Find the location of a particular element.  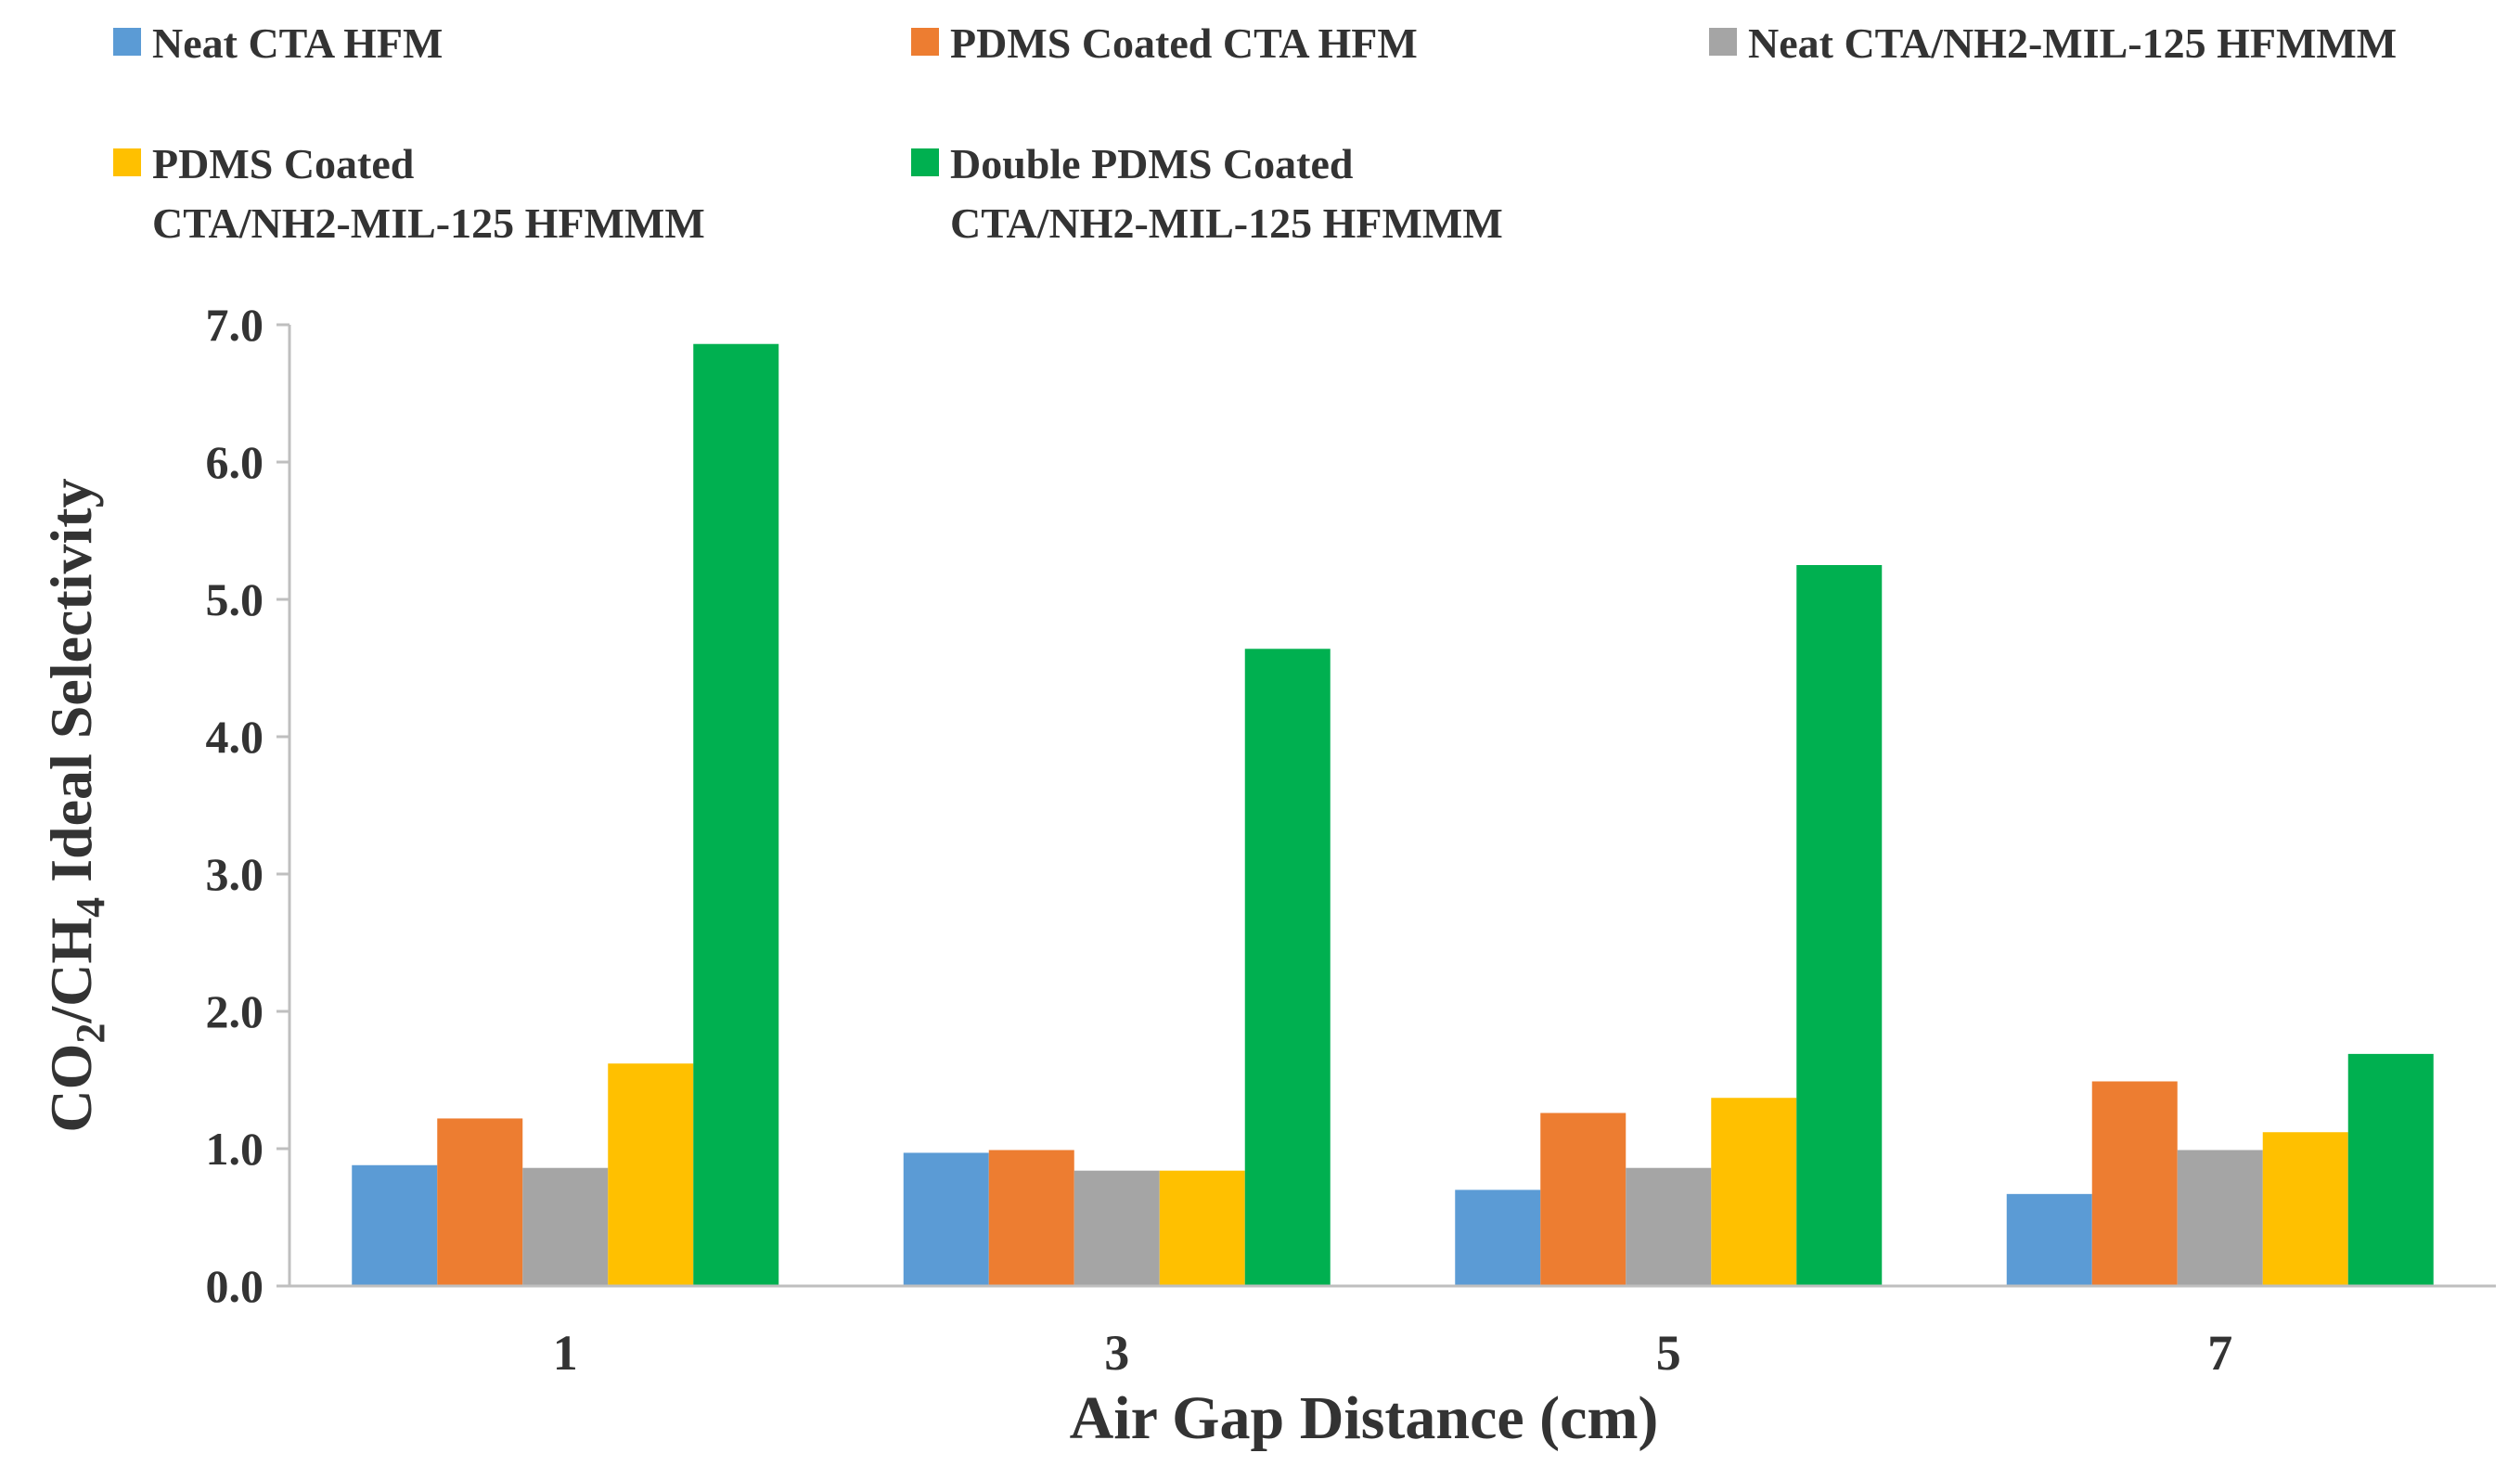

y-ticks: 0.0 1.0 2.0 3.0 4.0 5.0 6.0 7.0 is located at coordinates (247, 805).